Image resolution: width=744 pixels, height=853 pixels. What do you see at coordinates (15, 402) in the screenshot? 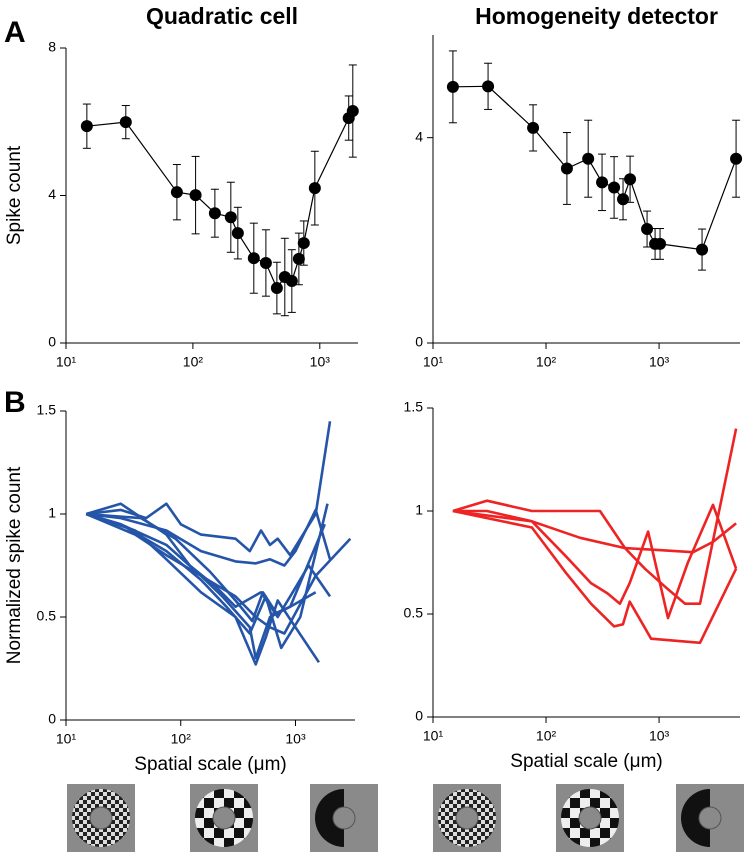
I see `panel-label: B` at bounding box center [15, 402].